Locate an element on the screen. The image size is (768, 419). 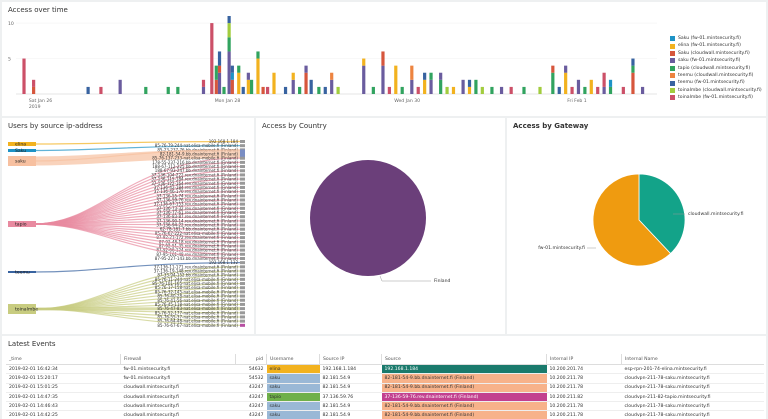
legend-item: teemu (fw-01.mintsecurity.fi) is located at coordinates (716, 82).